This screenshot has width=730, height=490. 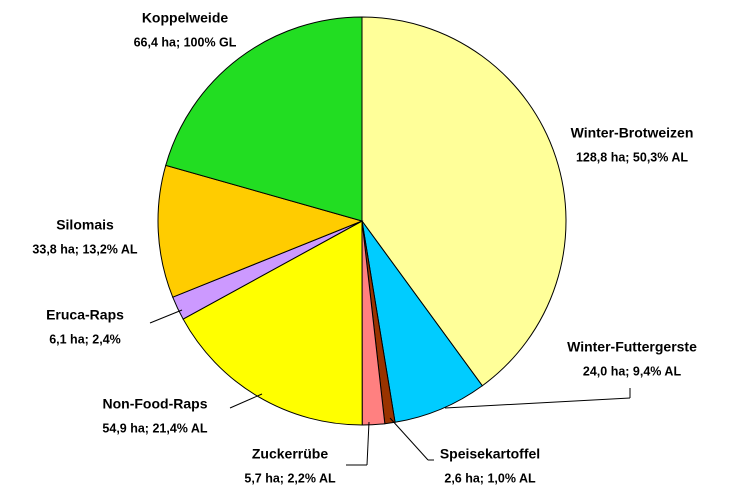 What do you see at coordinates (632, 133) in the screenshot?
I see `slice-label: Winter-Brotweizen` at bounding box center [632, 133].